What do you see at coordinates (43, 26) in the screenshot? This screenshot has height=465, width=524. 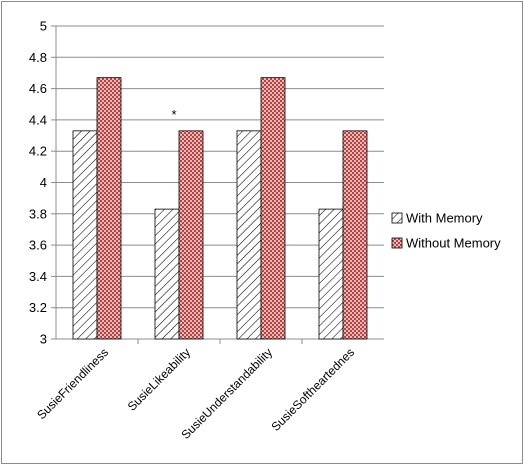 I see `y-tick-label: 5` at bounding box center [43, 26].